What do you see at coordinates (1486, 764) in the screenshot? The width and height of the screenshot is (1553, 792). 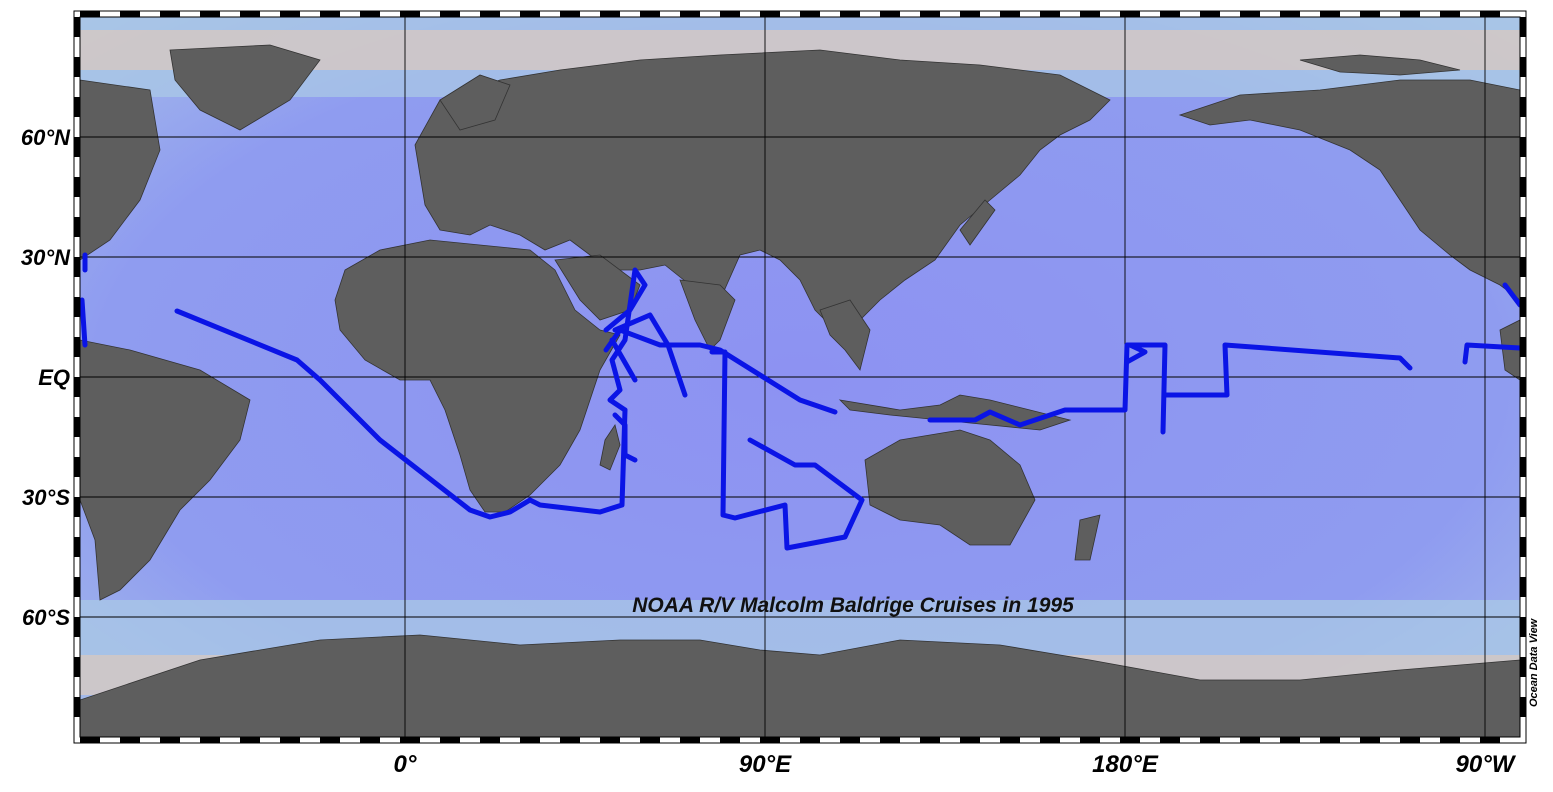 I see `lon-label-90w: 90°W` at bounding box center [1486, 764].